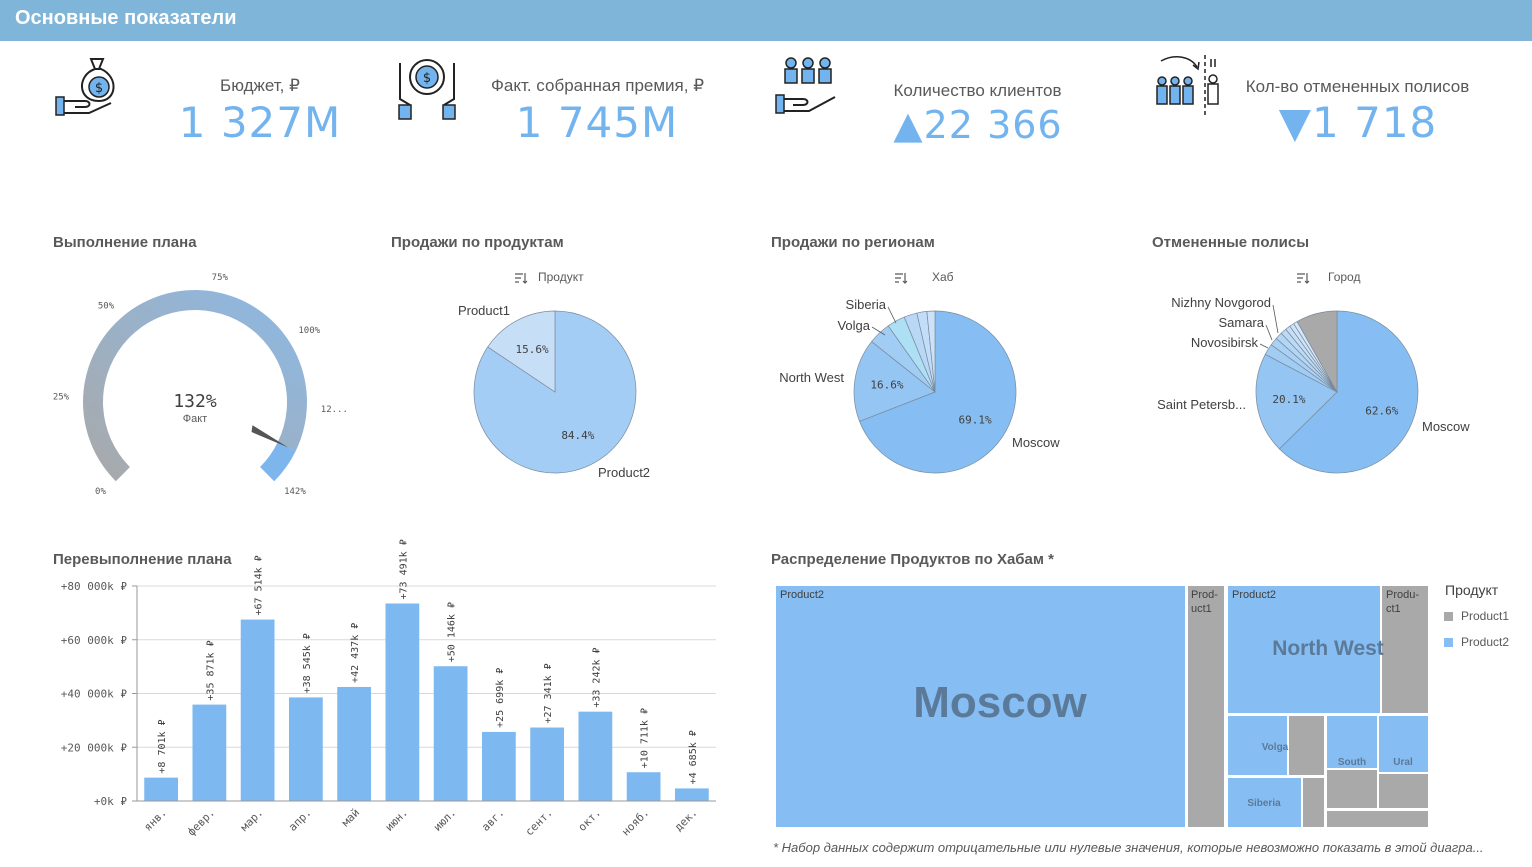 This screenshot has height=867, width=1532. What do you see at coordinates (802, 595) in the screenshot?
I see `treemap-moscow-product2-label: Product2` at bounding box center [802, 595].